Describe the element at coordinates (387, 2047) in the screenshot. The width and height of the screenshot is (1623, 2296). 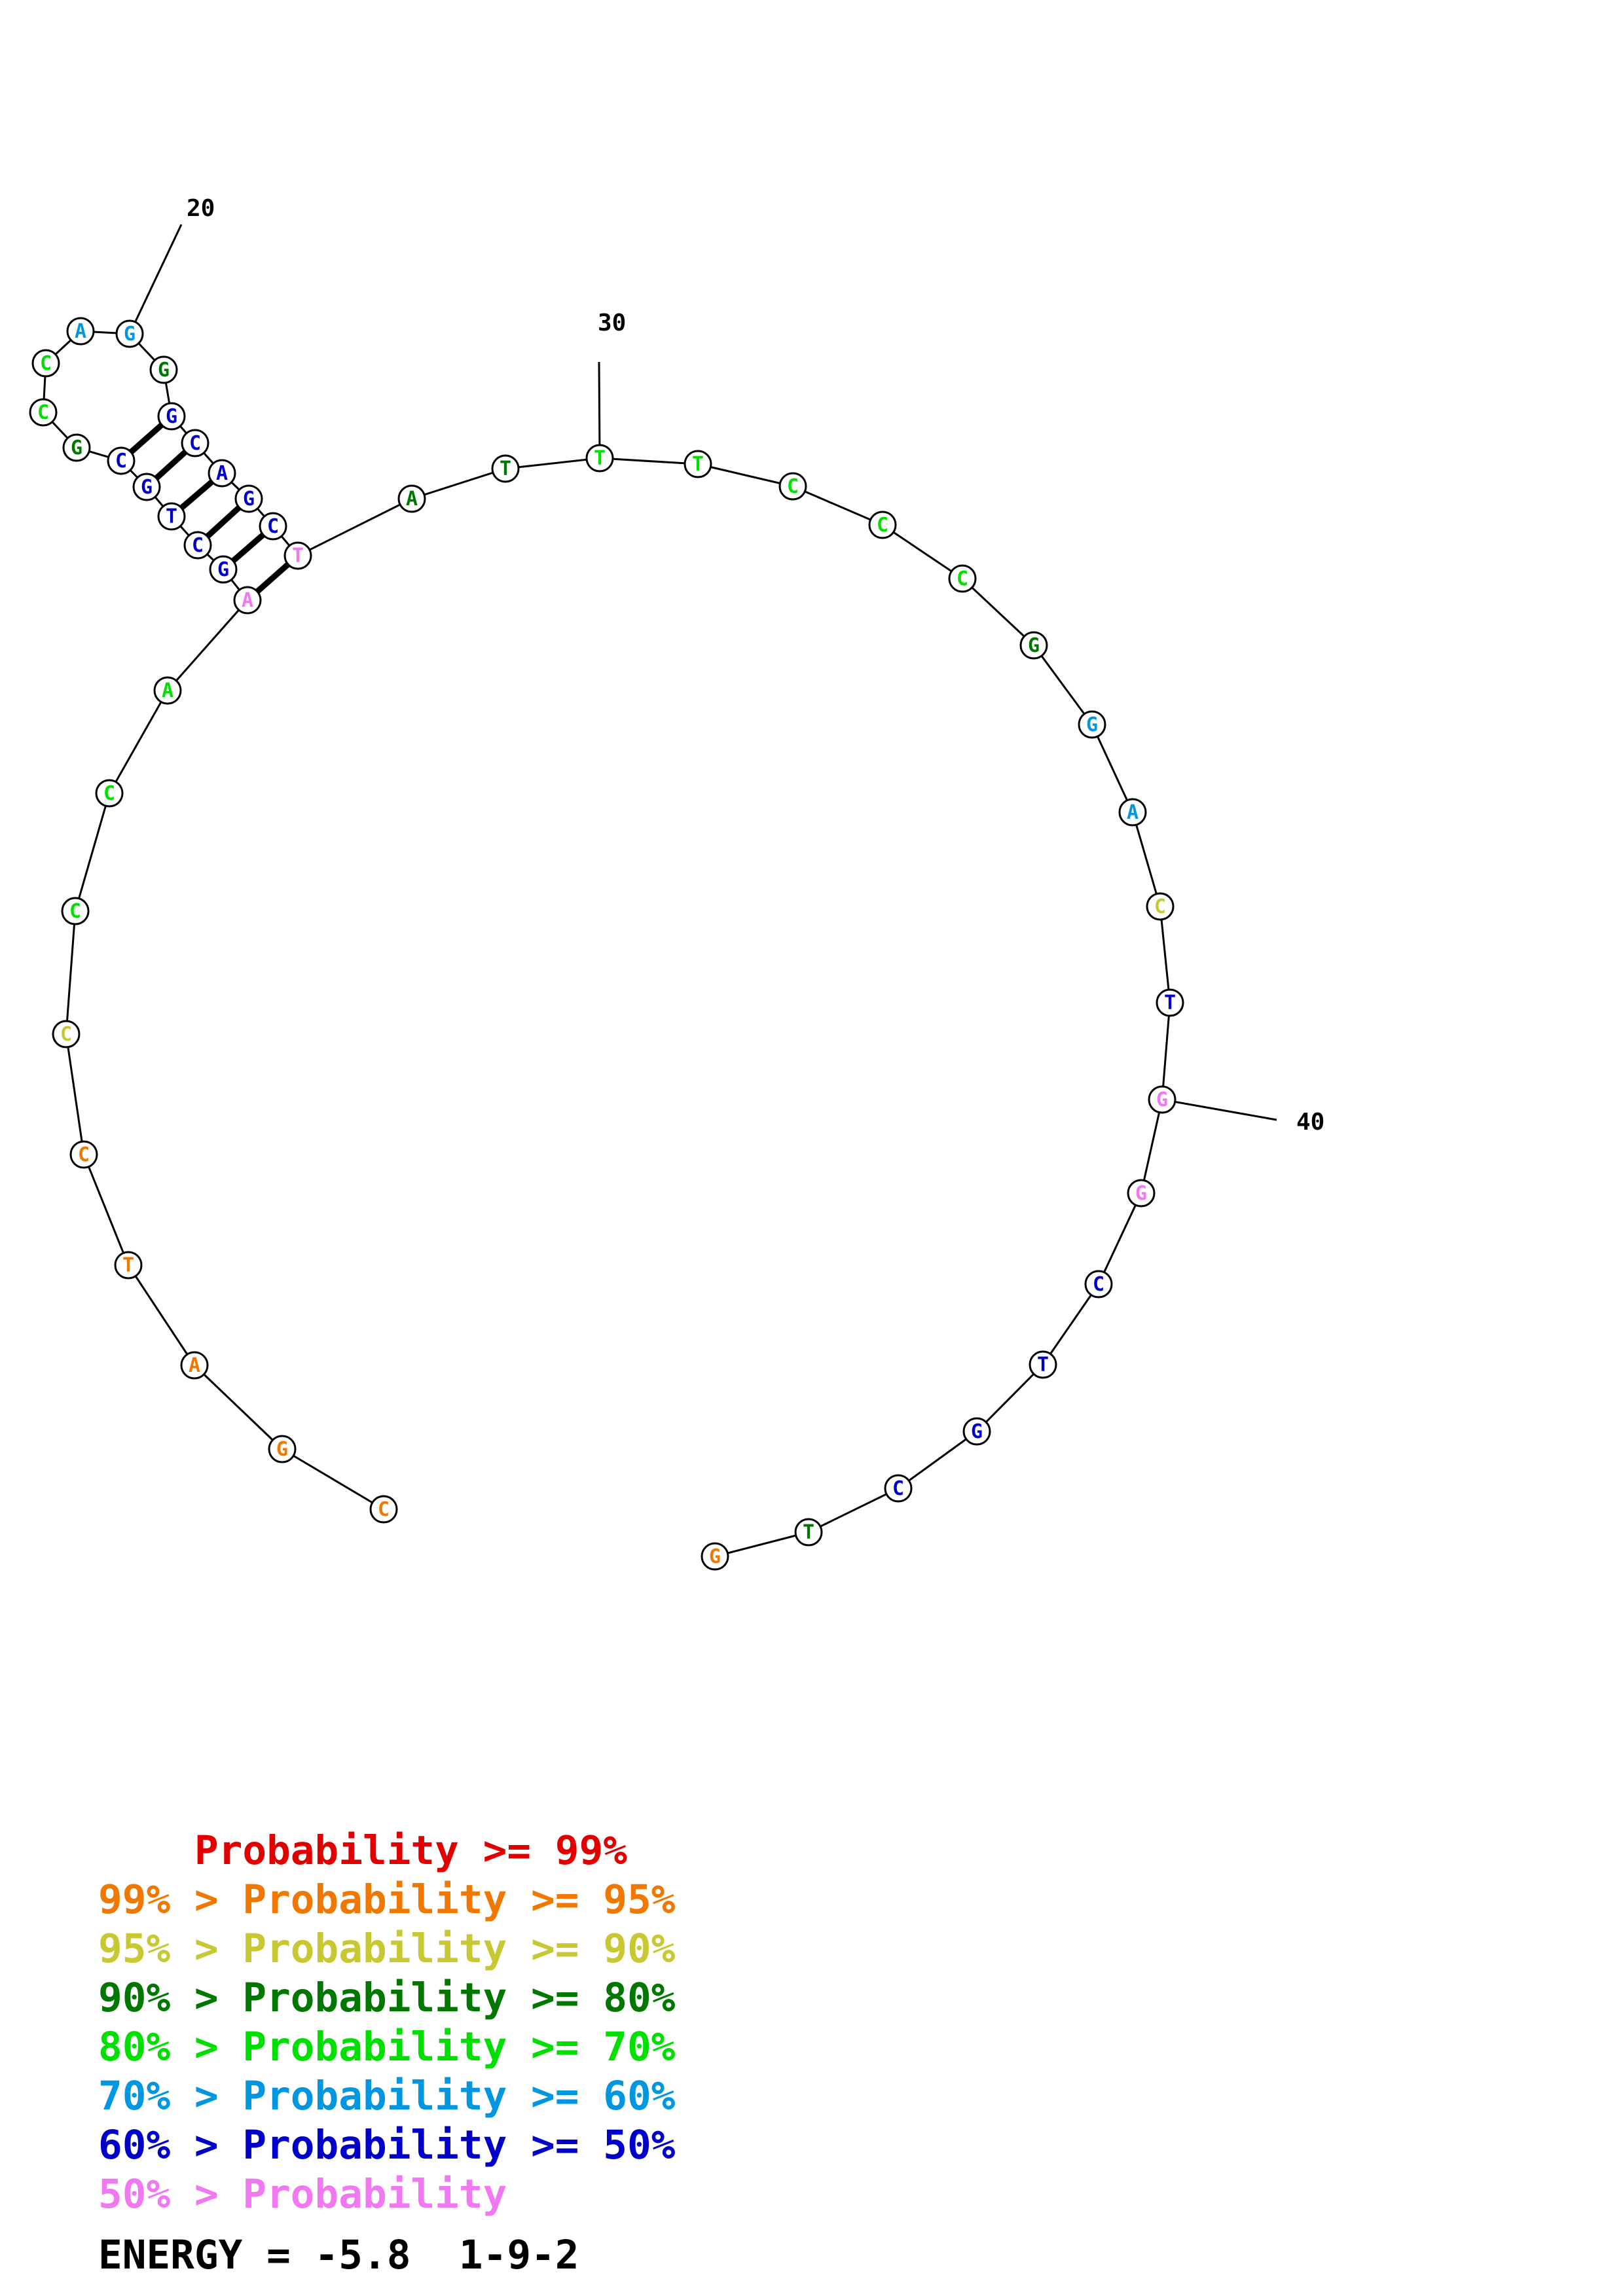
I see `legend-row-70: 80% > Probability >= 70%` at that location.